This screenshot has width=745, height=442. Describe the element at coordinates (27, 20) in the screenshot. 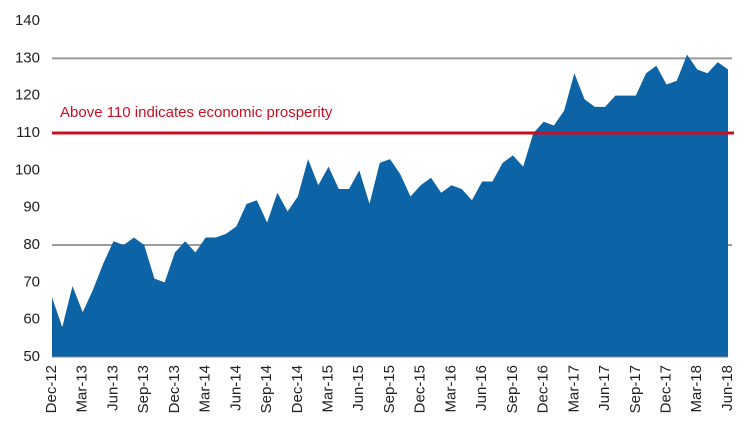

I see `y-tick-label: 140` at that location.